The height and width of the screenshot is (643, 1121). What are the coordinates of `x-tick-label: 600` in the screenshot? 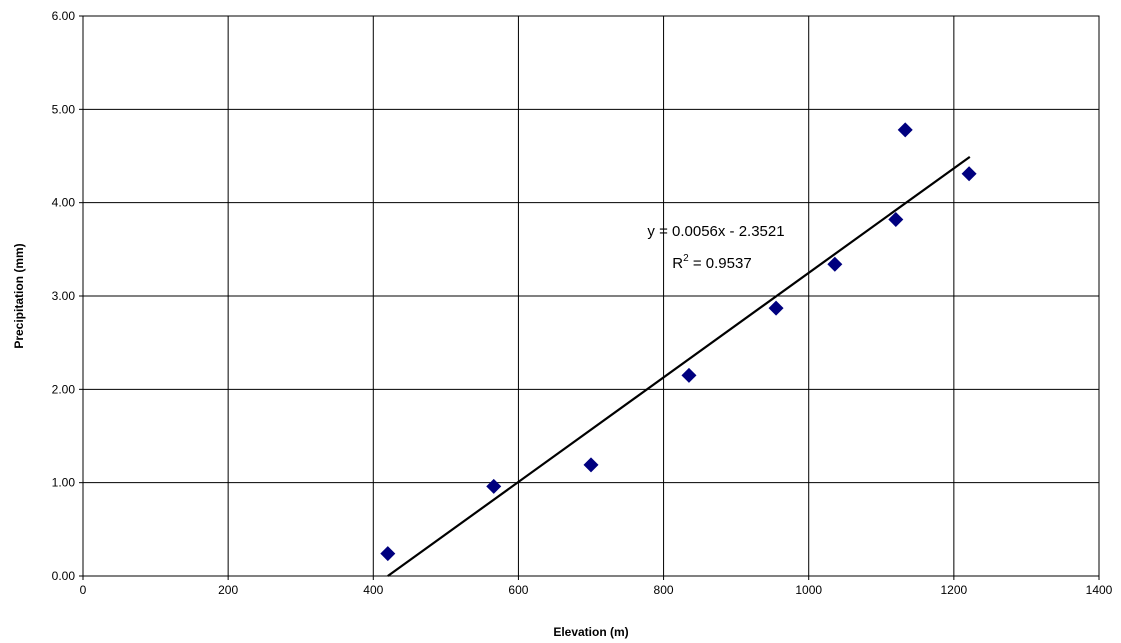 It's located at (518, 590).